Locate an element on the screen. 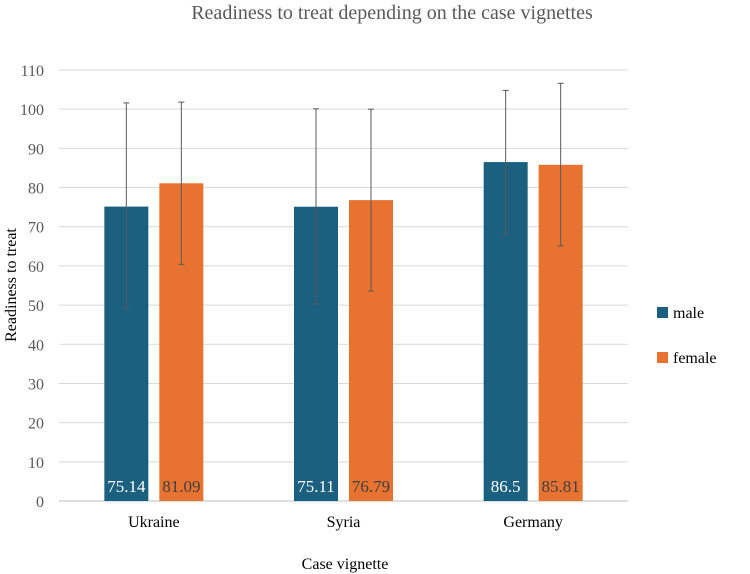  x-axis-ticks: Ukraine Syria Germany is located at coordinates (345, 522).